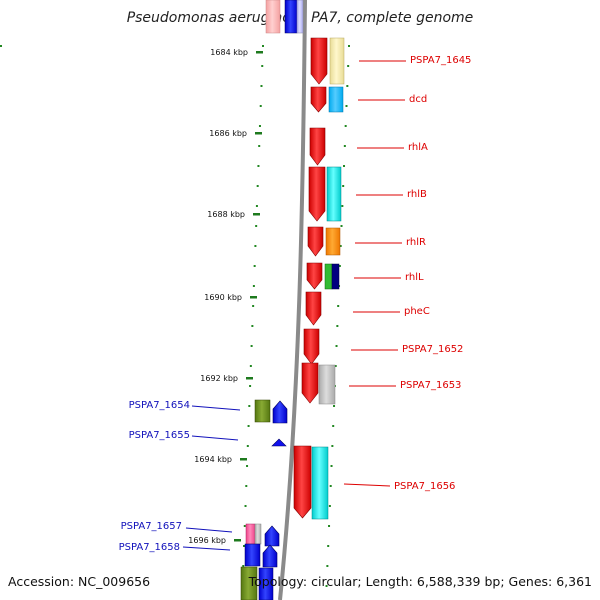 The height and width of the screenshot is (600, 600). I want to click on gene-label: rhlA, so click(418, 147).